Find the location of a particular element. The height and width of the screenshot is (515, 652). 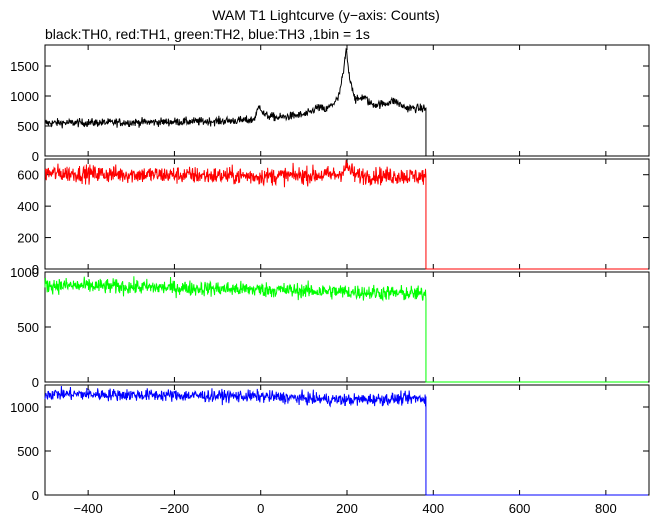

x-tick-label: 400 is located at coordinates (433, 508).